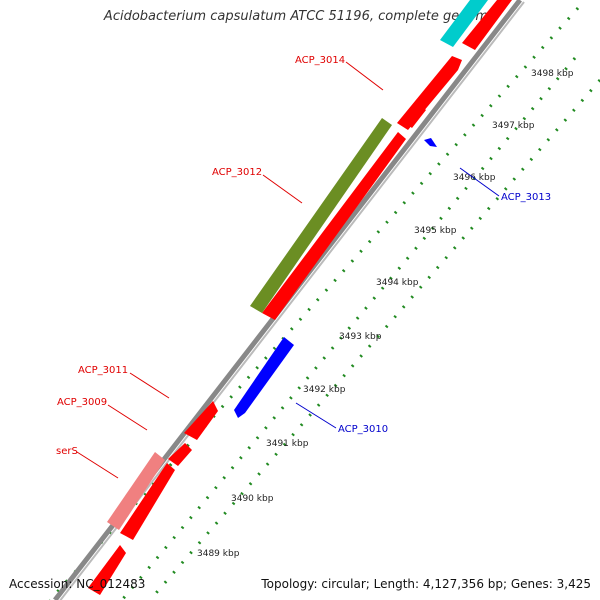 The width and height of the screenshot is (600, 600). Describe the element at coordinates (464, 23) in the screenshot. I see `cyan-feature` at that location.